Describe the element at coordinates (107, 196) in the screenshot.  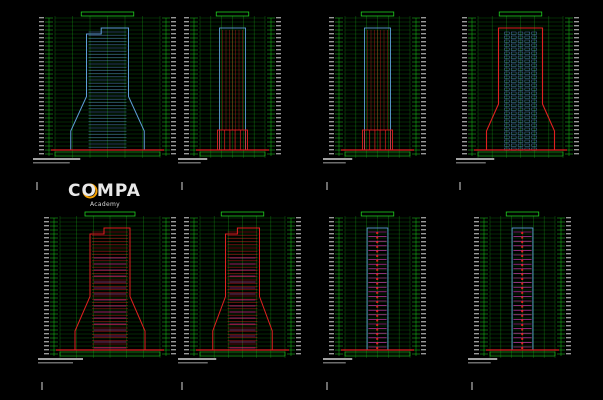
I see `compa-academy-logo: COMPA Academy` at that location.